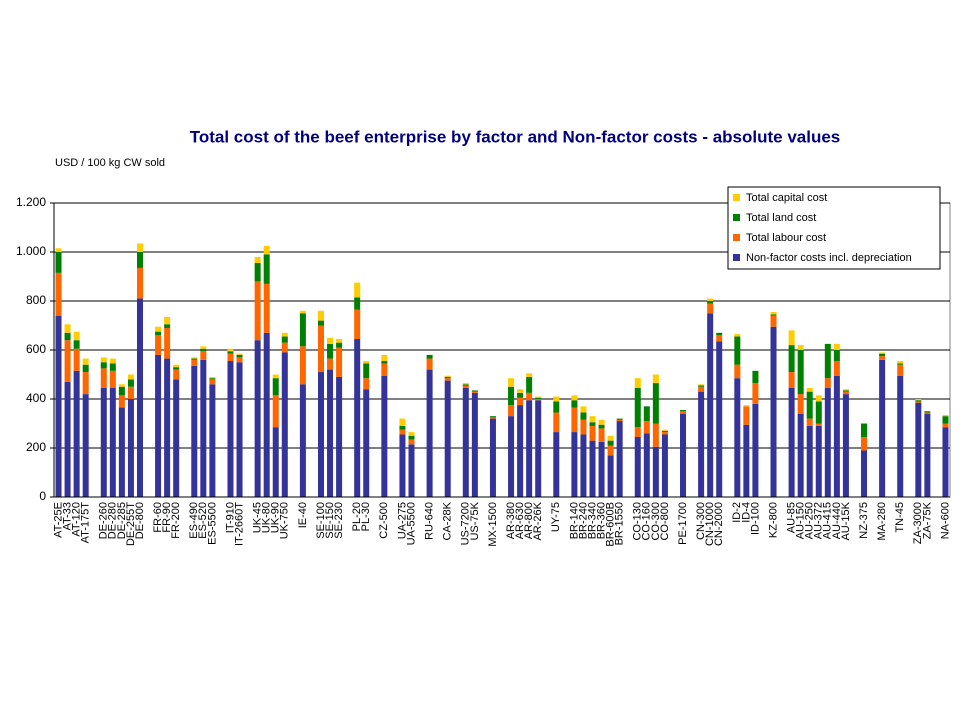 The width and height of the screenshot is (960, 720). Describe the element at coordinates (239, 524) in the screenshot. I see `x-tick-label: IT-2660T` at that location.